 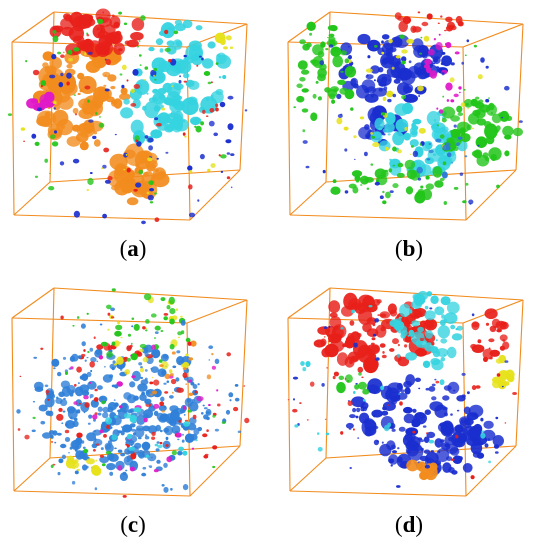 I want to click on caption-c: (c), so click(x=133, y=524).